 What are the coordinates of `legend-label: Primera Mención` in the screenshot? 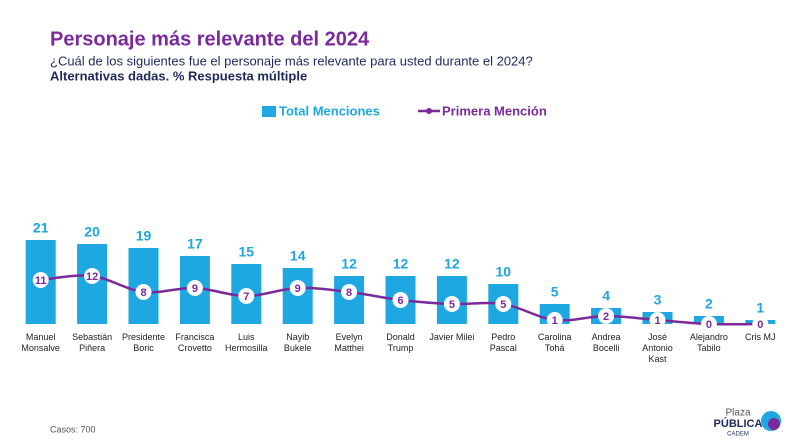 It's located at (494, 110).